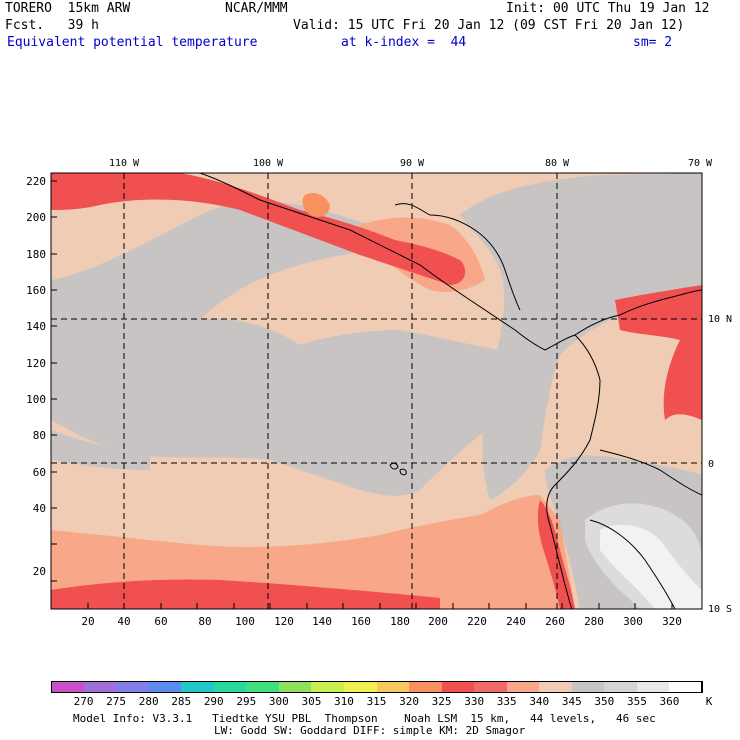 The height and width of the screenshot is (740, 740). Describe the element at coordinates (322, 621) in the screenshot. I see `x-tick-label: 140` at that location.